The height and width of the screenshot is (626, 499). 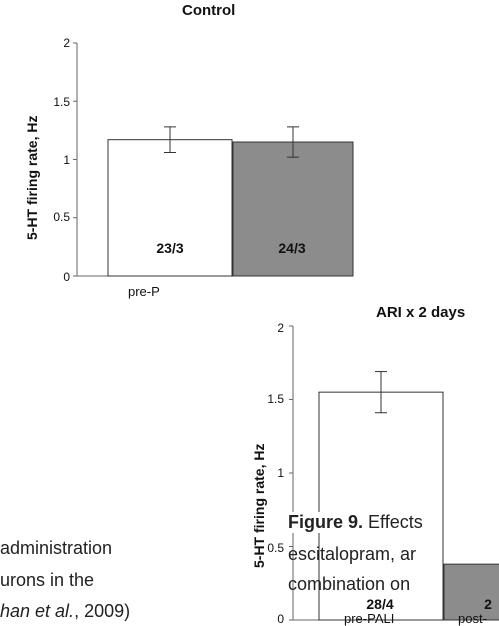 I want to click on chart-ari-ytick-3: 1.5, so click(x=275, y=399).